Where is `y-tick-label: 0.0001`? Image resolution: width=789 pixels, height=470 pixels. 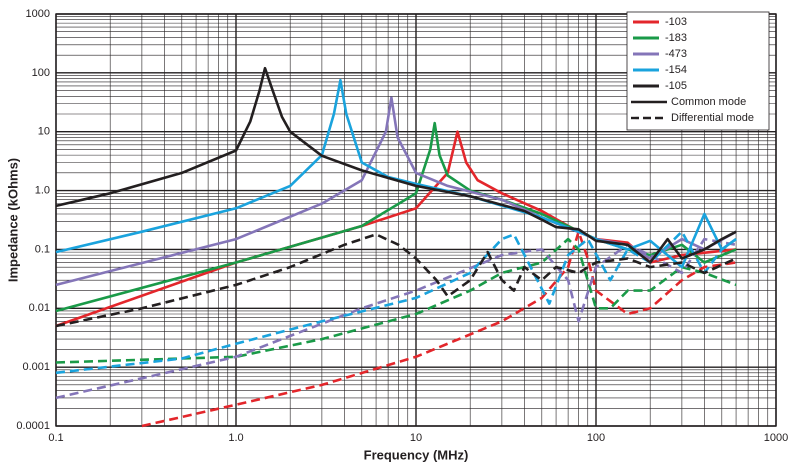
y-tick-label: 0.0001 is located at coordinates (33, 426).